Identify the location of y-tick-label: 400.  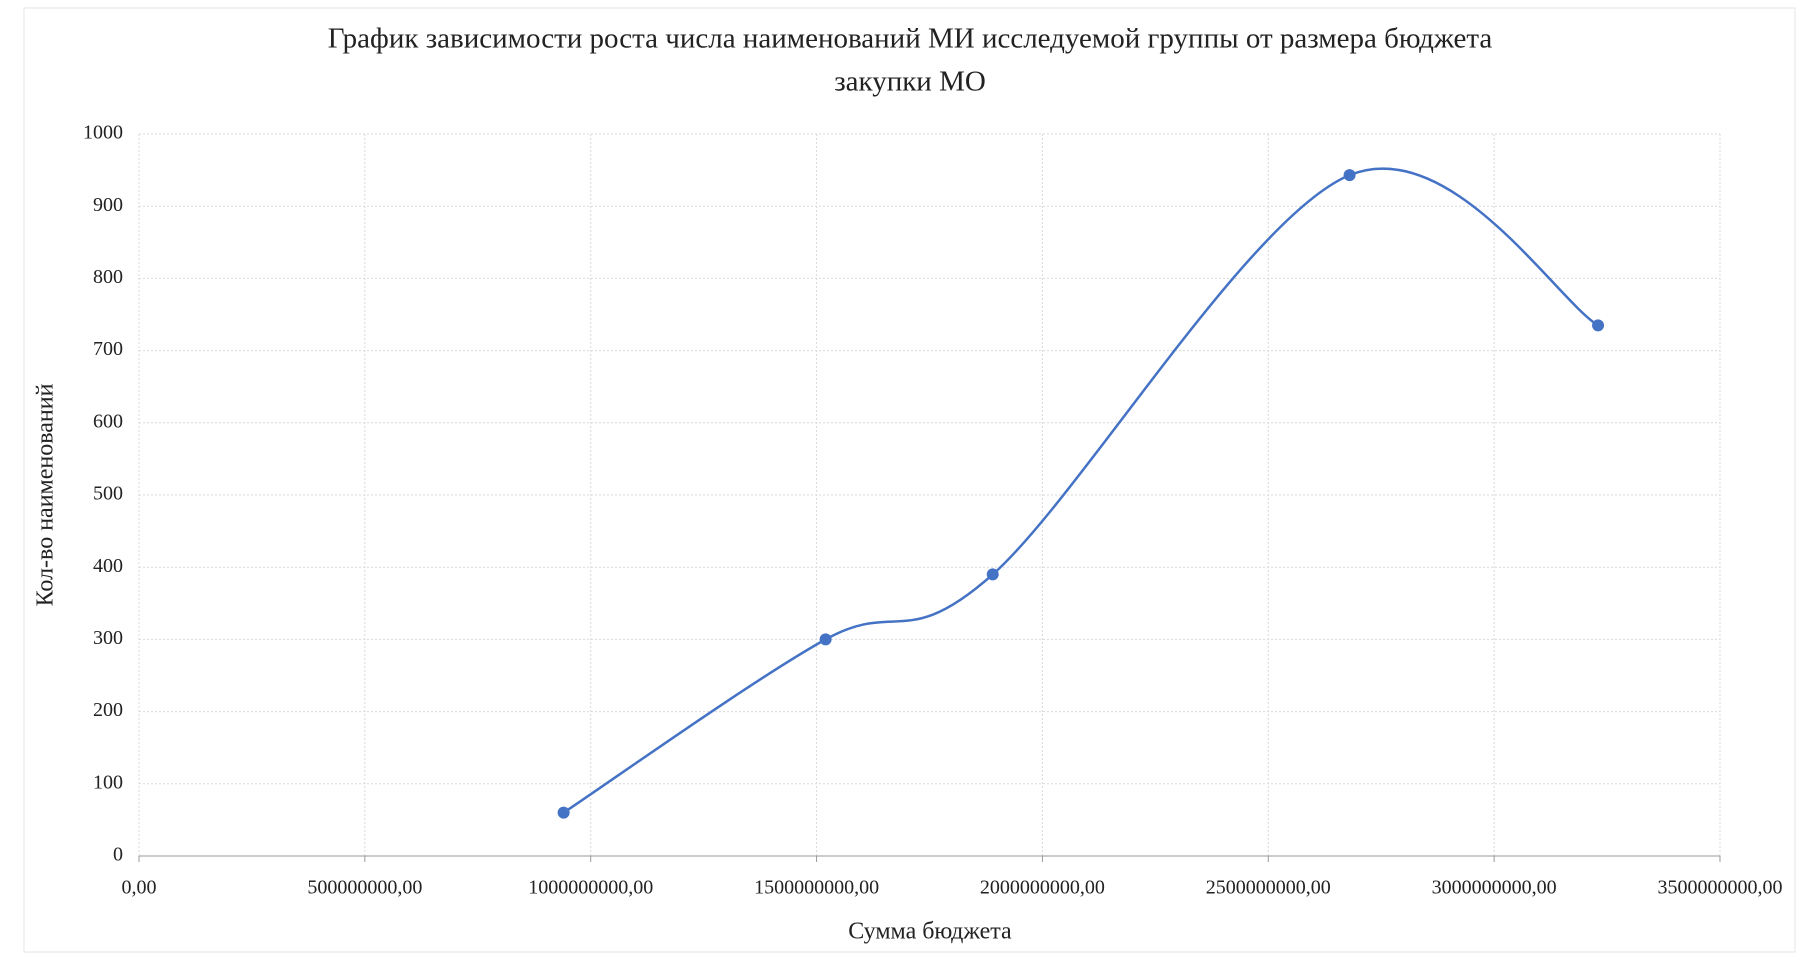
(108, 566).